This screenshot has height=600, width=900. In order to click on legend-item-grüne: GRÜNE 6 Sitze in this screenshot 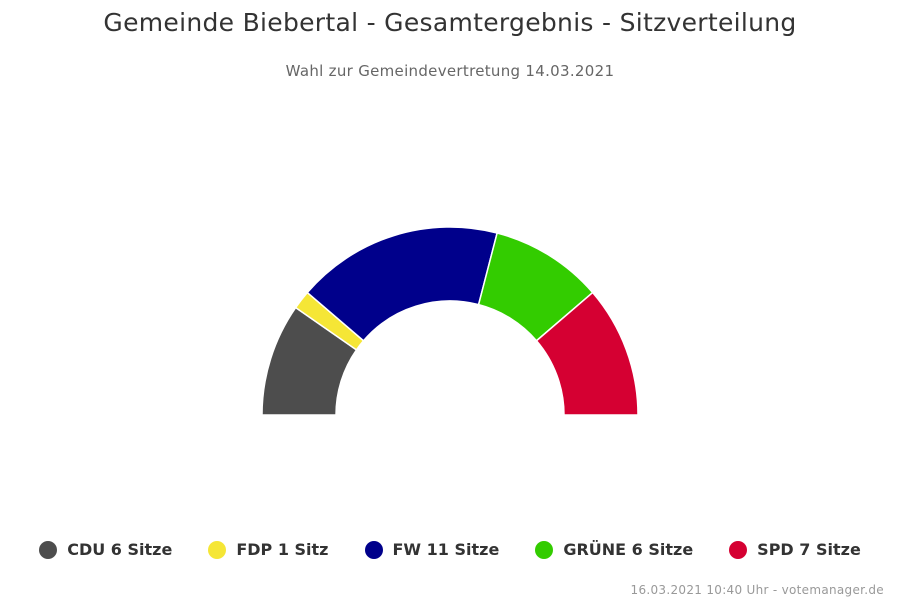, I will do `click(614, 549)`.